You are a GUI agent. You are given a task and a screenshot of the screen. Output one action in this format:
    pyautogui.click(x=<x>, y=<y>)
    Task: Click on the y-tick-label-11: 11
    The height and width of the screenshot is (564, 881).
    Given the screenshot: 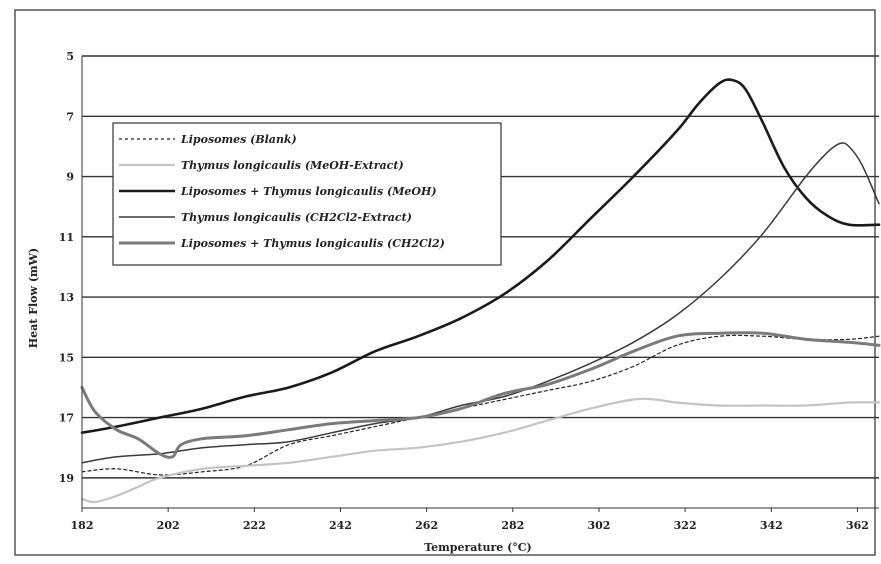 What is the action you would take?
    pyautogui.click(x=66, y=237)
    